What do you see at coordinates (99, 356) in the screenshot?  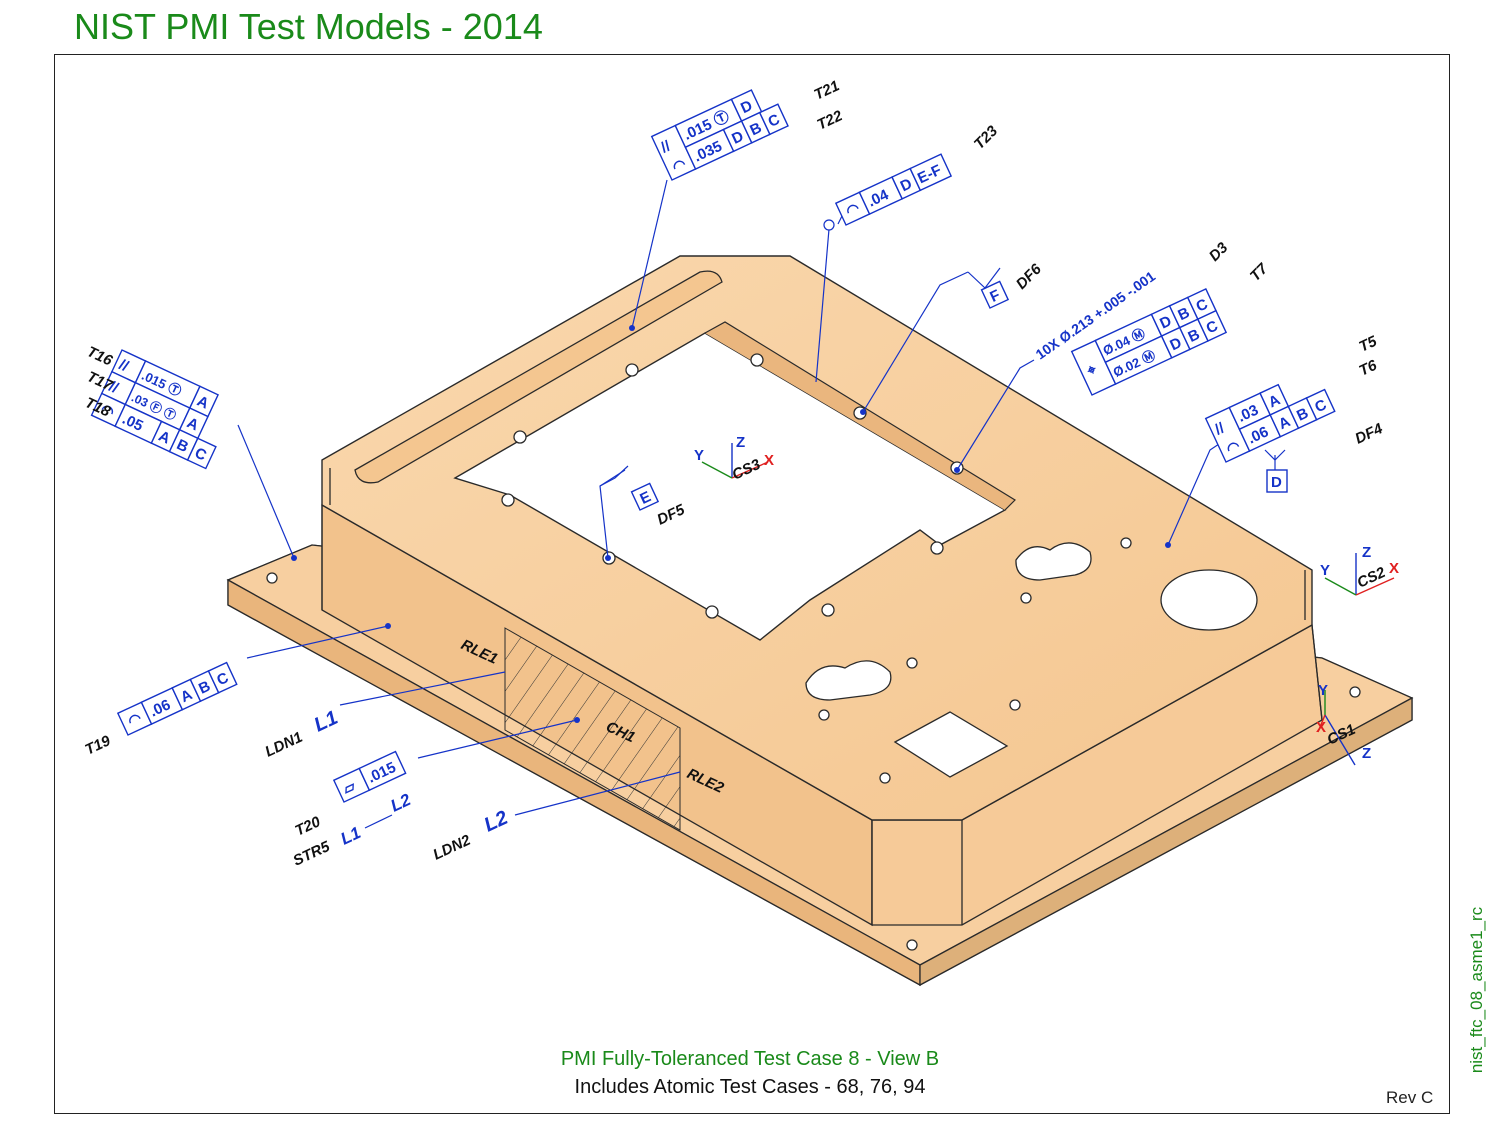 I see `label-t16: T16` at bounding box center [99, 356].